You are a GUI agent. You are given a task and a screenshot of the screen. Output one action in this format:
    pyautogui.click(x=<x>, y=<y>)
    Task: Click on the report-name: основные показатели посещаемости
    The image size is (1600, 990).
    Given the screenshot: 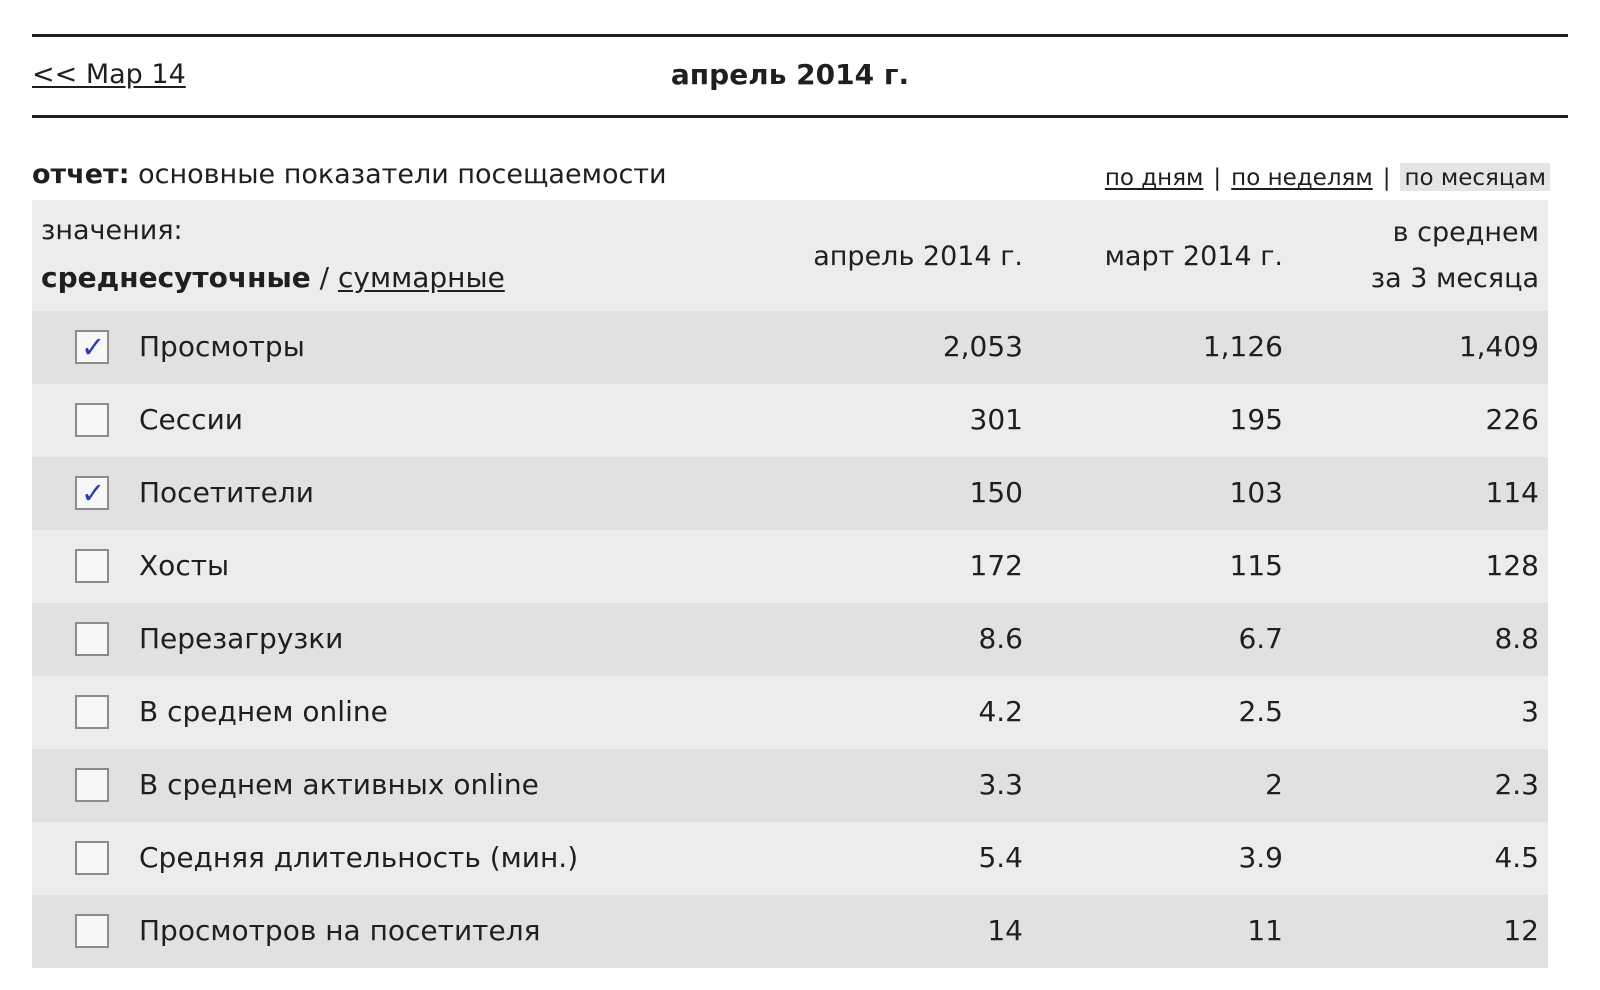 What is the action you would take?
    pyautogui.click(x=402, y=174)
    